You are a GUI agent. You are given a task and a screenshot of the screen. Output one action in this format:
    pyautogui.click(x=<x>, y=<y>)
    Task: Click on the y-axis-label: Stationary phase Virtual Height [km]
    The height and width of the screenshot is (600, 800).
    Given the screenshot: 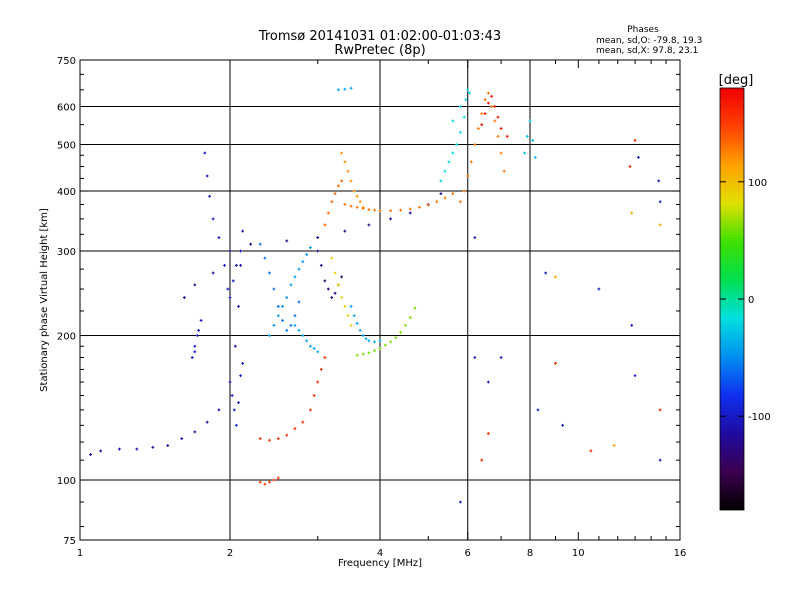 What is the action you would take?
    pyautogui.click(x=44, y=300)
    